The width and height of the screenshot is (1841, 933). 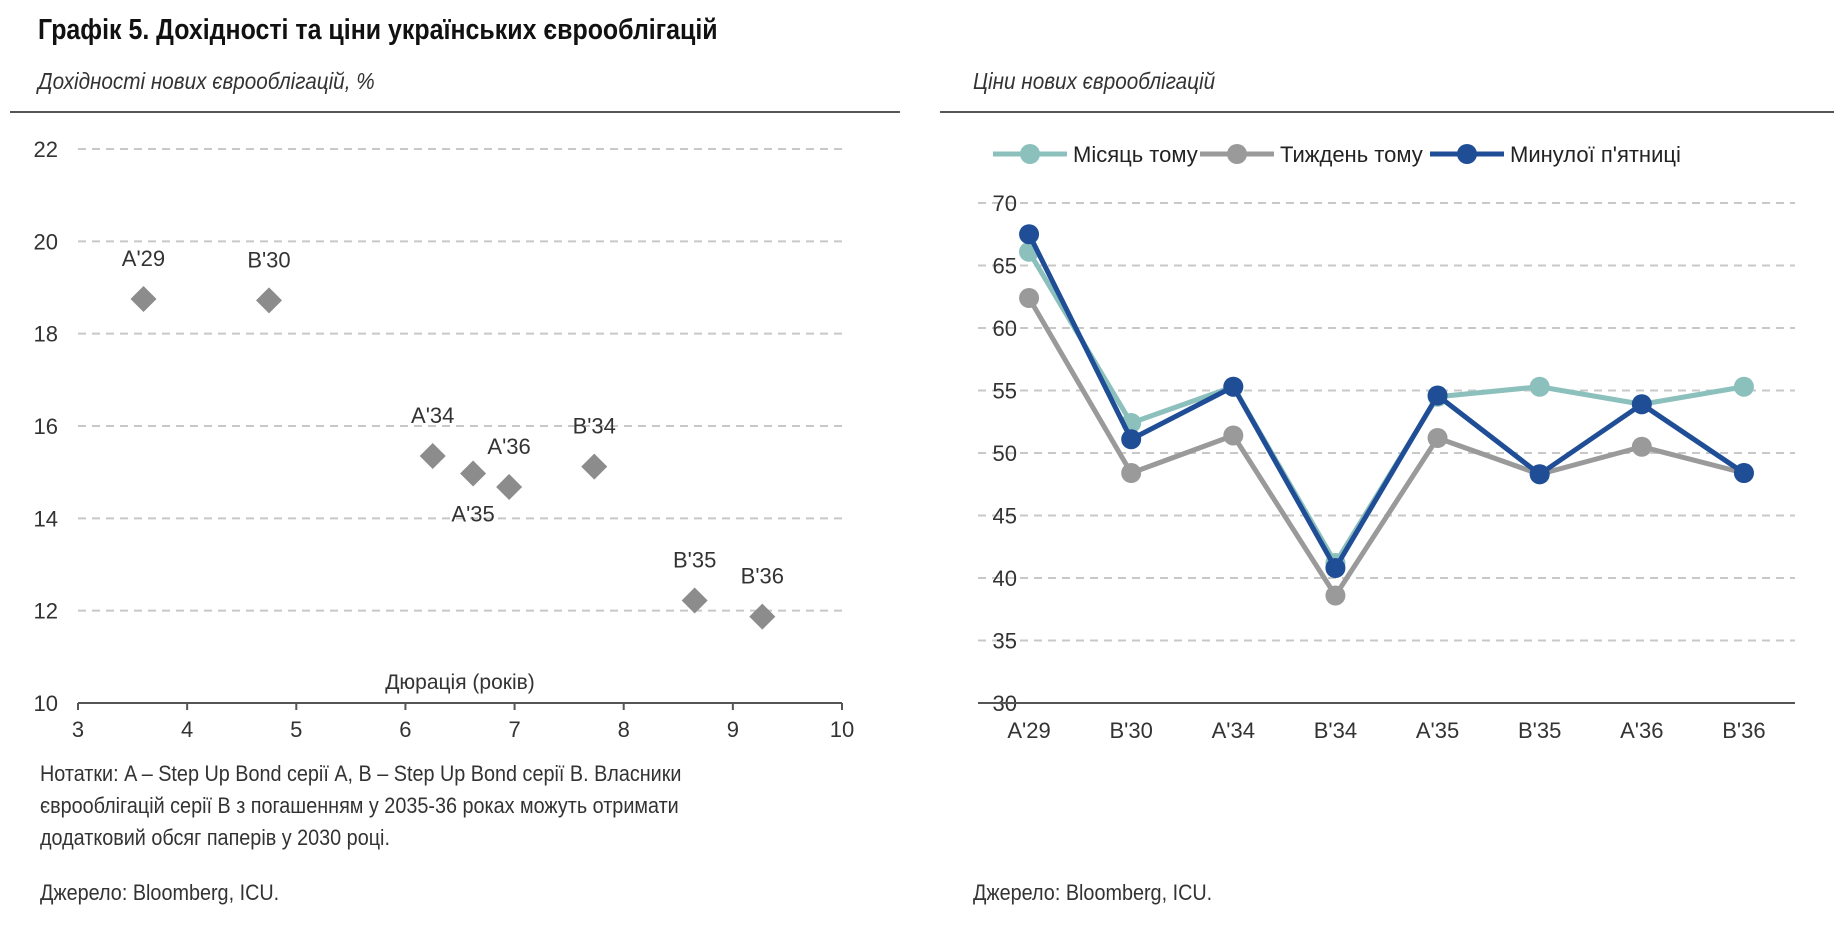 I want to click on scatter-x-tick-label: 5, so click(x=296, y=729).